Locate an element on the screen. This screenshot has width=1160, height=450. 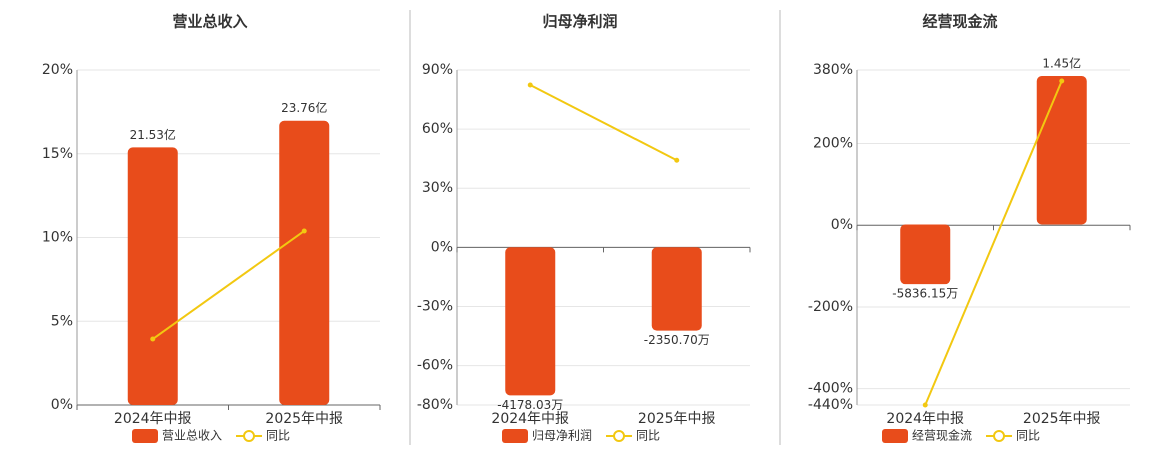
y-tick-label: 15% is located at coordinates (57, 154).